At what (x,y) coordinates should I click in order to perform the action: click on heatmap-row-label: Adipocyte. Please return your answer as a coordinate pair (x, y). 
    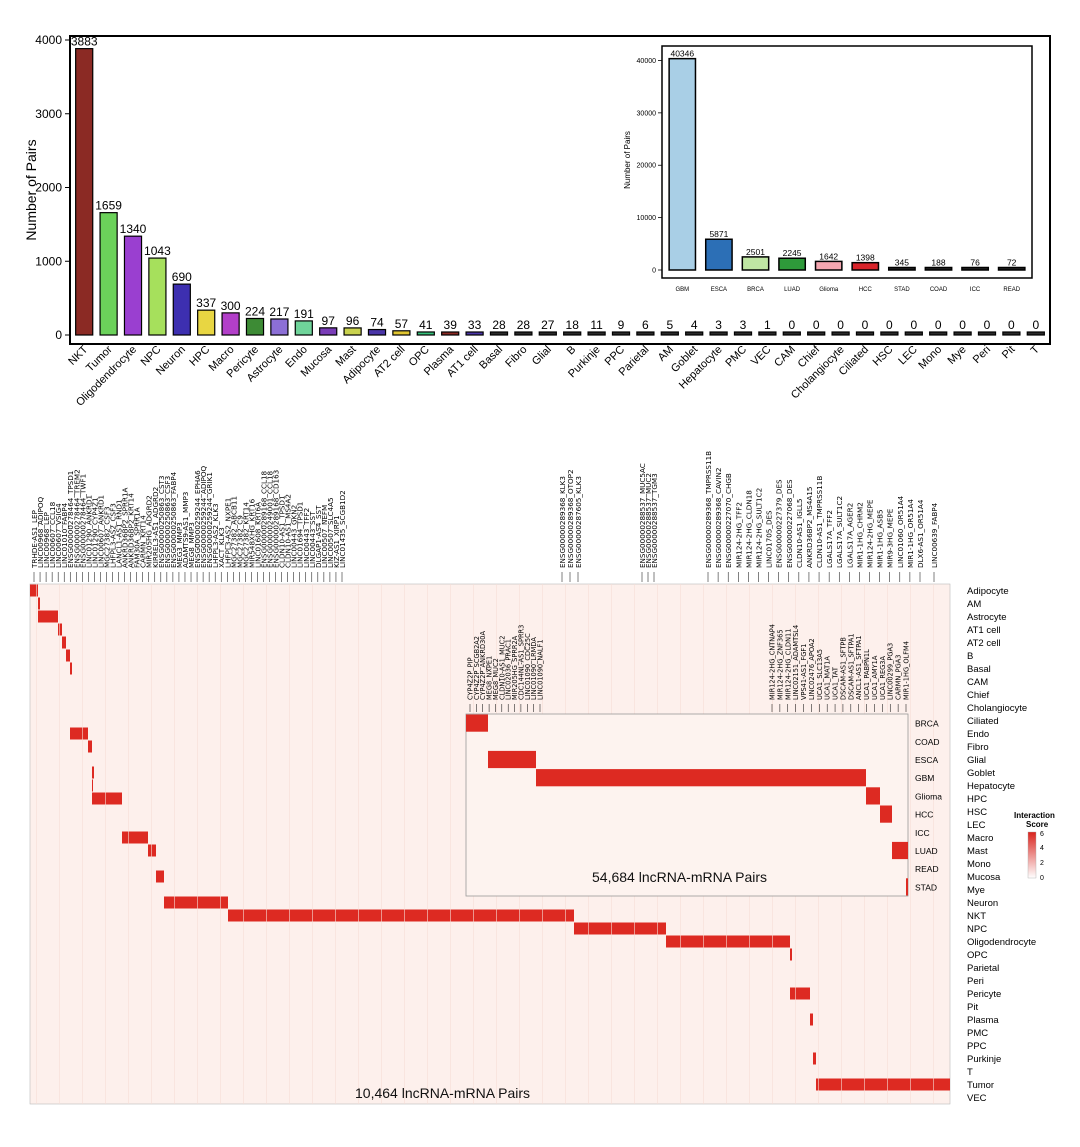
    Looking at the image, I should click on (988, 591).